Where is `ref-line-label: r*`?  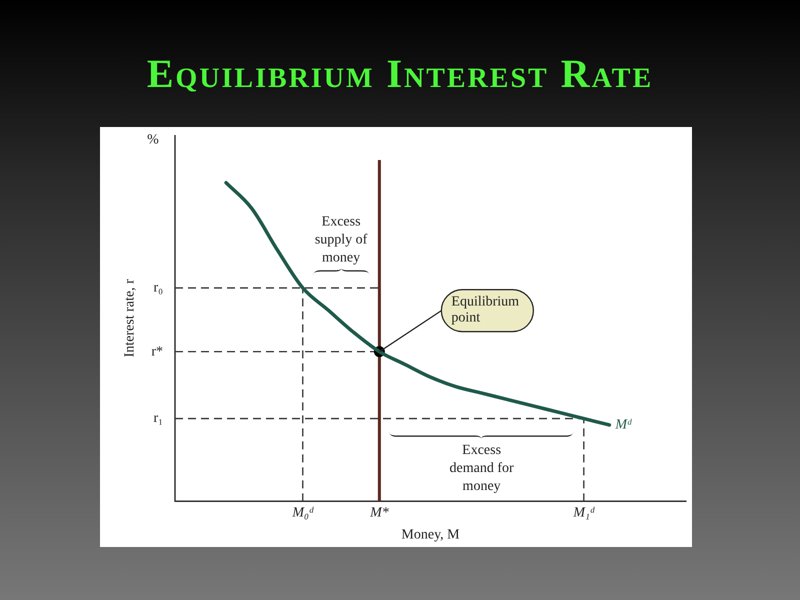
ref-line-label: r* is located at coordinates (157, 352).